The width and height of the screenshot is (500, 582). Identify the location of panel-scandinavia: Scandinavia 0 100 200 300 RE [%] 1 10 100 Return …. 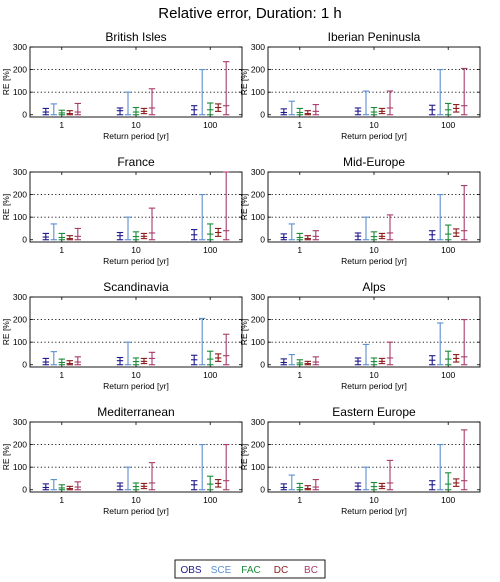
(122, 335).